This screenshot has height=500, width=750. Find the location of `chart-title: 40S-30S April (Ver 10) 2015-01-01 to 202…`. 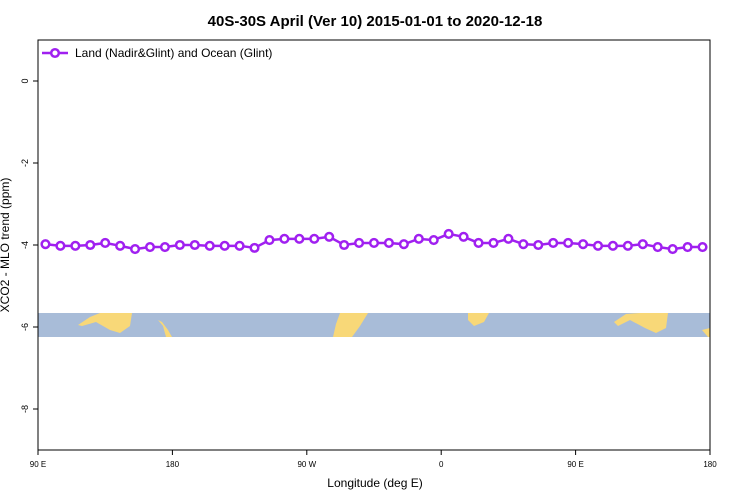

chart-title: 40S-30S April (Ver 10) 2015-01-01 to 202… is located at coordinates (375, 21).